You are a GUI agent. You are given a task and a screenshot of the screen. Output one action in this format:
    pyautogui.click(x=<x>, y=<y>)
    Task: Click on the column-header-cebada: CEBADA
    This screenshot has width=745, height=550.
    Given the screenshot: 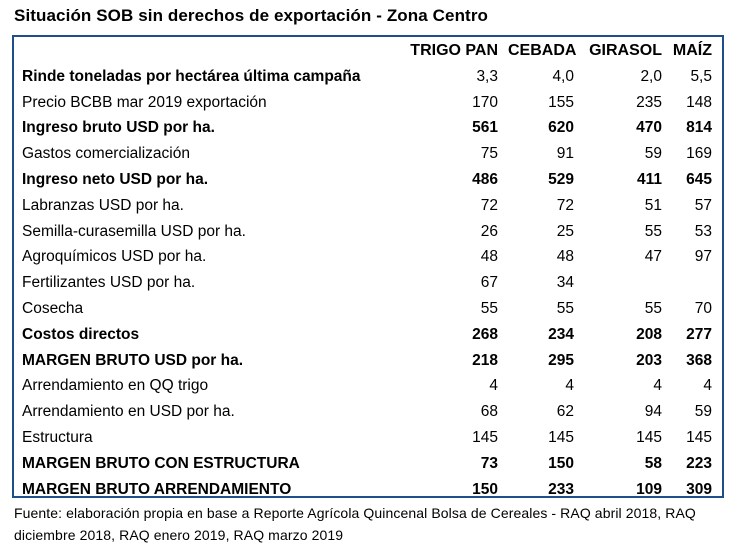 What is the action you would take?
    pyautogui.click(x=542, y=50)
    